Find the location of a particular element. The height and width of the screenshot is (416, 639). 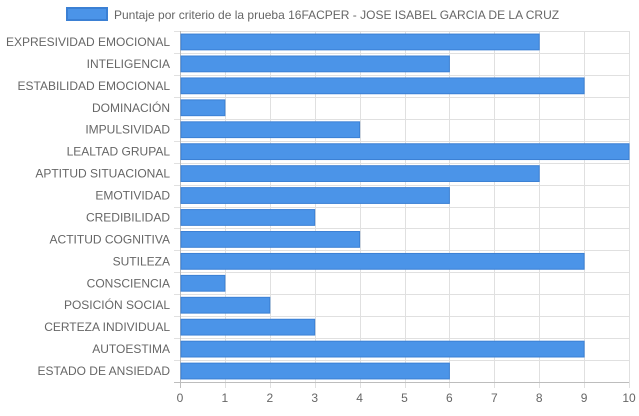

category-label: EXPRESIVIDAD EMOCIONAL is located at coordinates (88, 42).